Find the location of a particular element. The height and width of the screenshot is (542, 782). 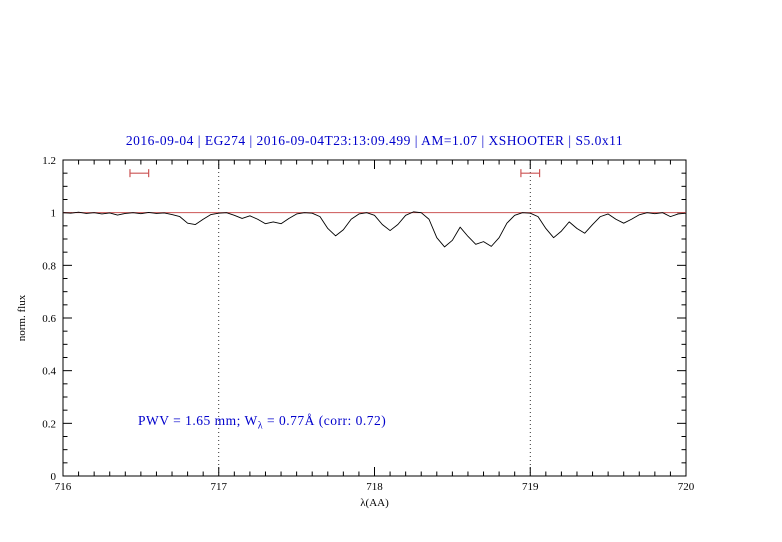

pwv-annotation-prefix: PWV = 1.65 mm; W is located at coordinates (198, 420).